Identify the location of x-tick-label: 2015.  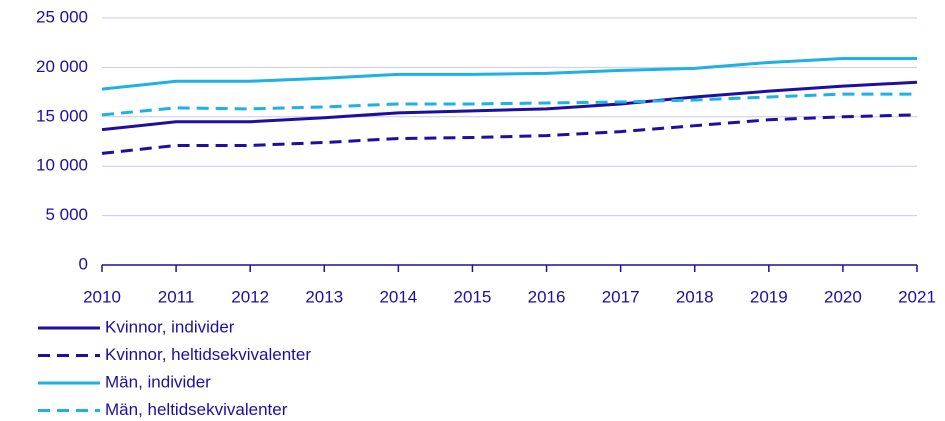
(473, 296).